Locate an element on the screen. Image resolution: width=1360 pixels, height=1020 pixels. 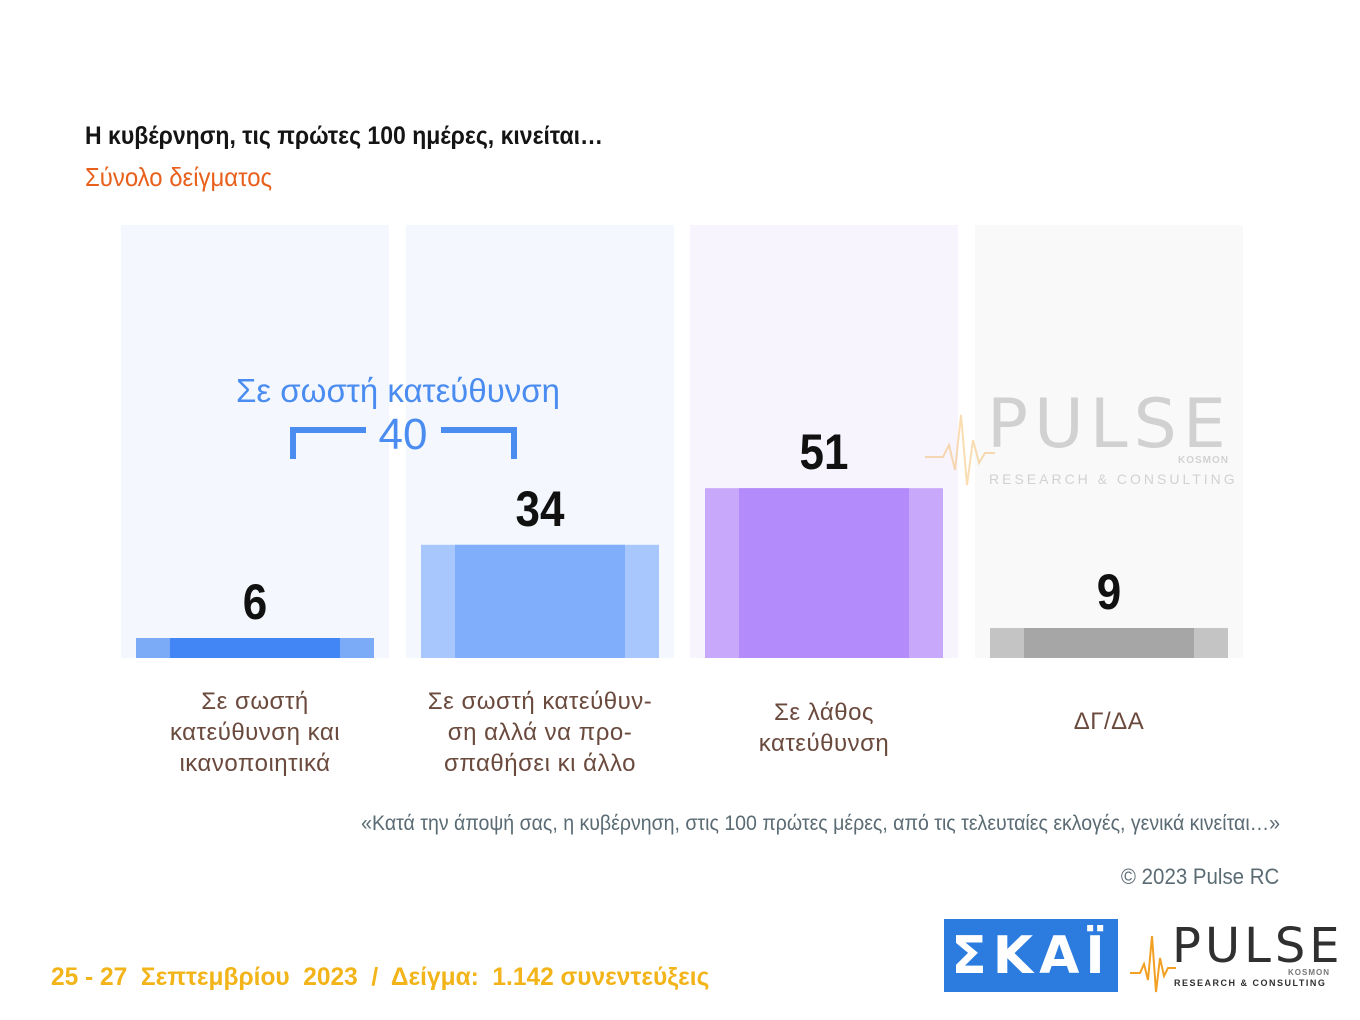
category-label-line: σπαθήσει κι άλλο is located at coordinates (540, 763).